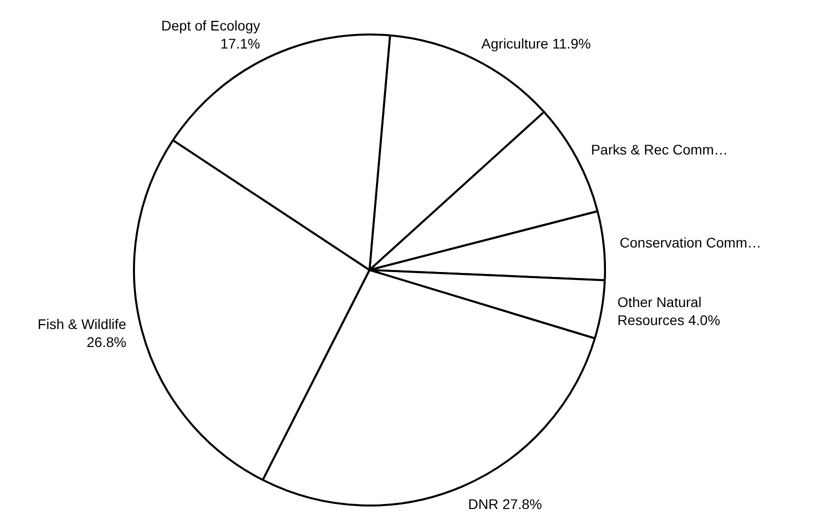 This screenshot has width=815, height=522. I want to click on data-label: 17.1%, so click(240, 43).